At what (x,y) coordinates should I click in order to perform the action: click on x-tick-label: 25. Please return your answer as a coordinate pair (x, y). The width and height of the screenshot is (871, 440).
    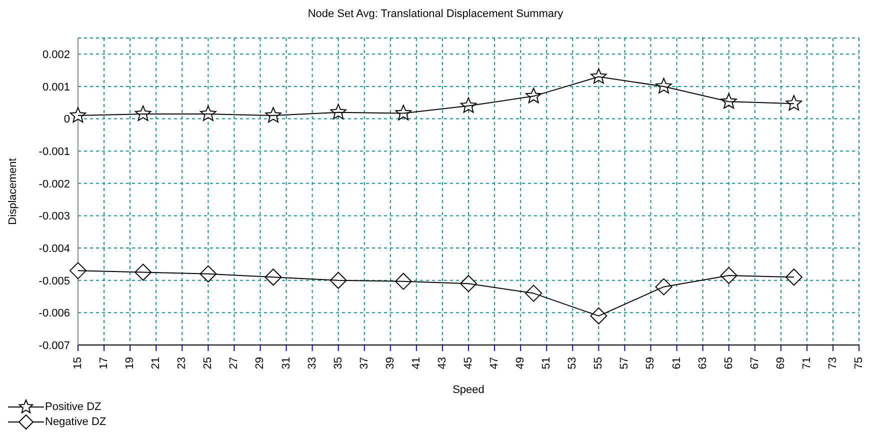
    Looking at the image, I should click on (208, 363).